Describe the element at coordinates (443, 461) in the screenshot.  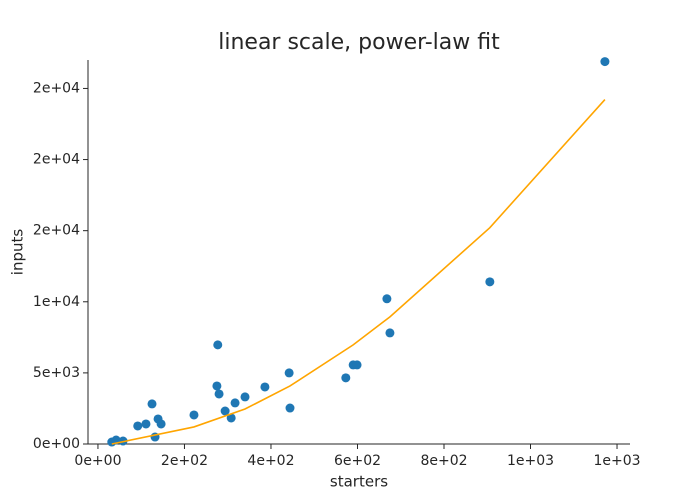
I see `x-tick-label: 8e+02` at that location.